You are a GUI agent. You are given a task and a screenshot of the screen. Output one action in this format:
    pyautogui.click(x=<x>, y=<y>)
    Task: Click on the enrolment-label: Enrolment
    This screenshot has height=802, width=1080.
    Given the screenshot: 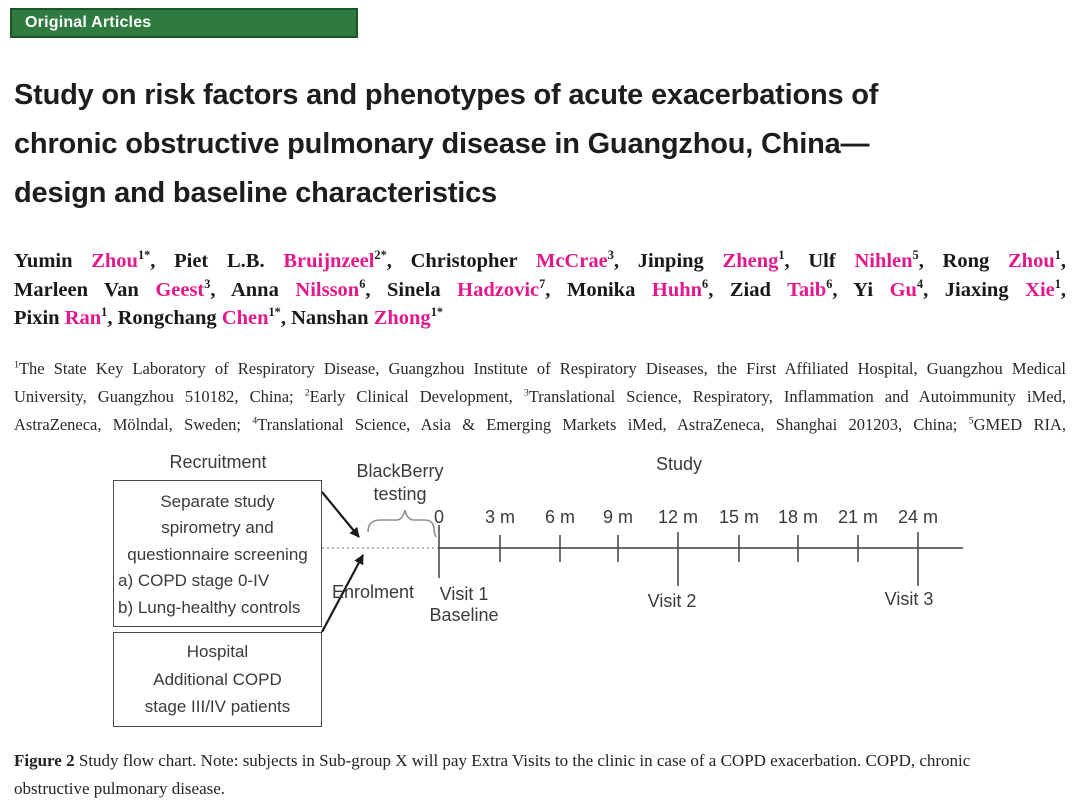 What is the action you would take?
    pyautogui.click(x=373, y=592)
    